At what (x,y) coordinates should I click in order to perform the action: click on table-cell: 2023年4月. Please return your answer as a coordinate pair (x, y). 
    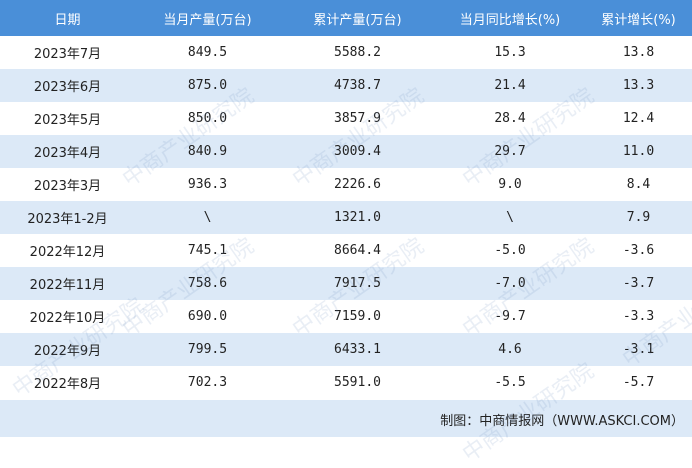
    Looking at the image, I should click on (67, 151).